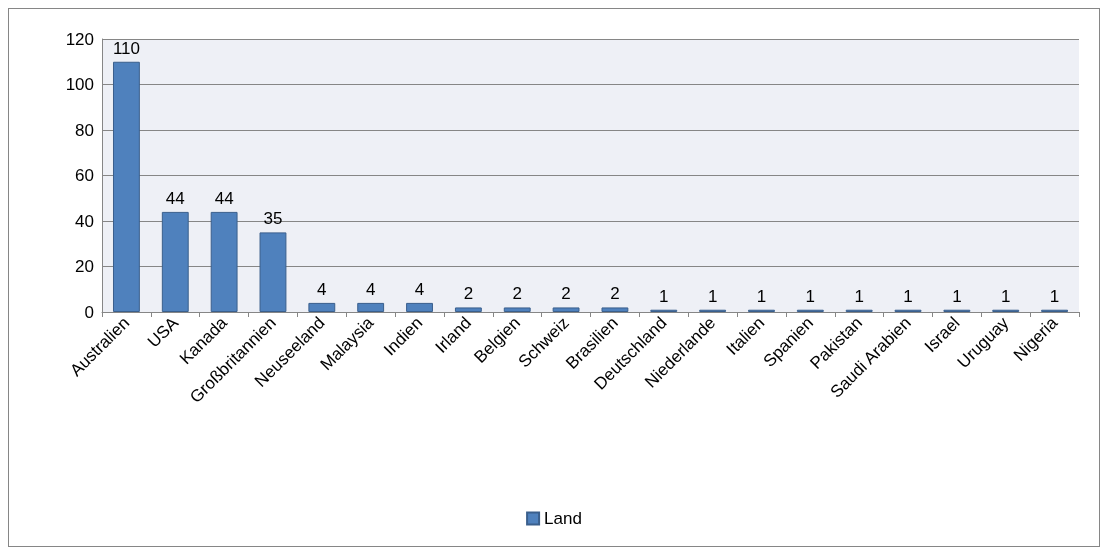 This screenshot has width=1108, height=555. I want to click on y-tick-label: 40, so click(84, 221).